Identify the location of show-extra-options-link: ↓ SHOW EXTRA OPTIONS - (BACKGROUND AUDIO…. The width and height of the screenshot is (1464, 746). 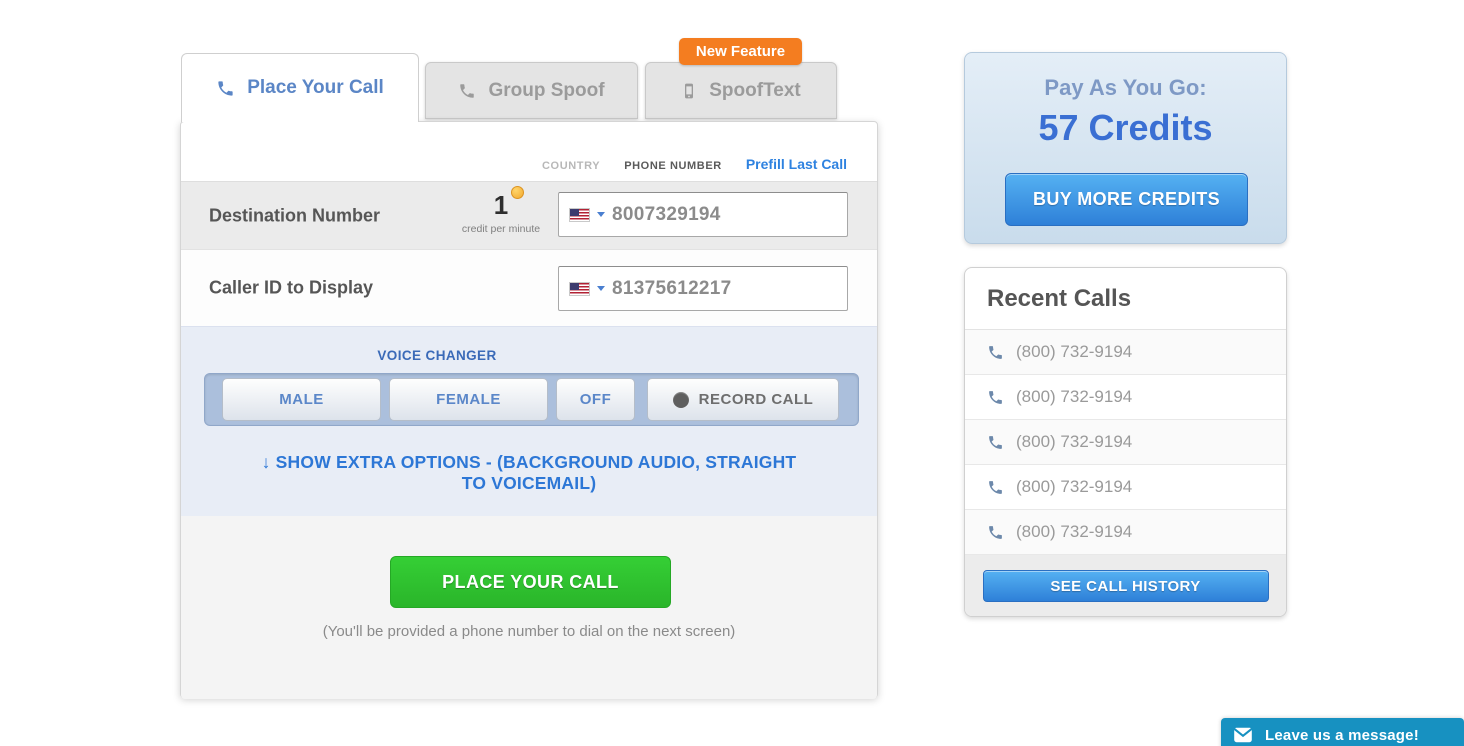
(529, 473).